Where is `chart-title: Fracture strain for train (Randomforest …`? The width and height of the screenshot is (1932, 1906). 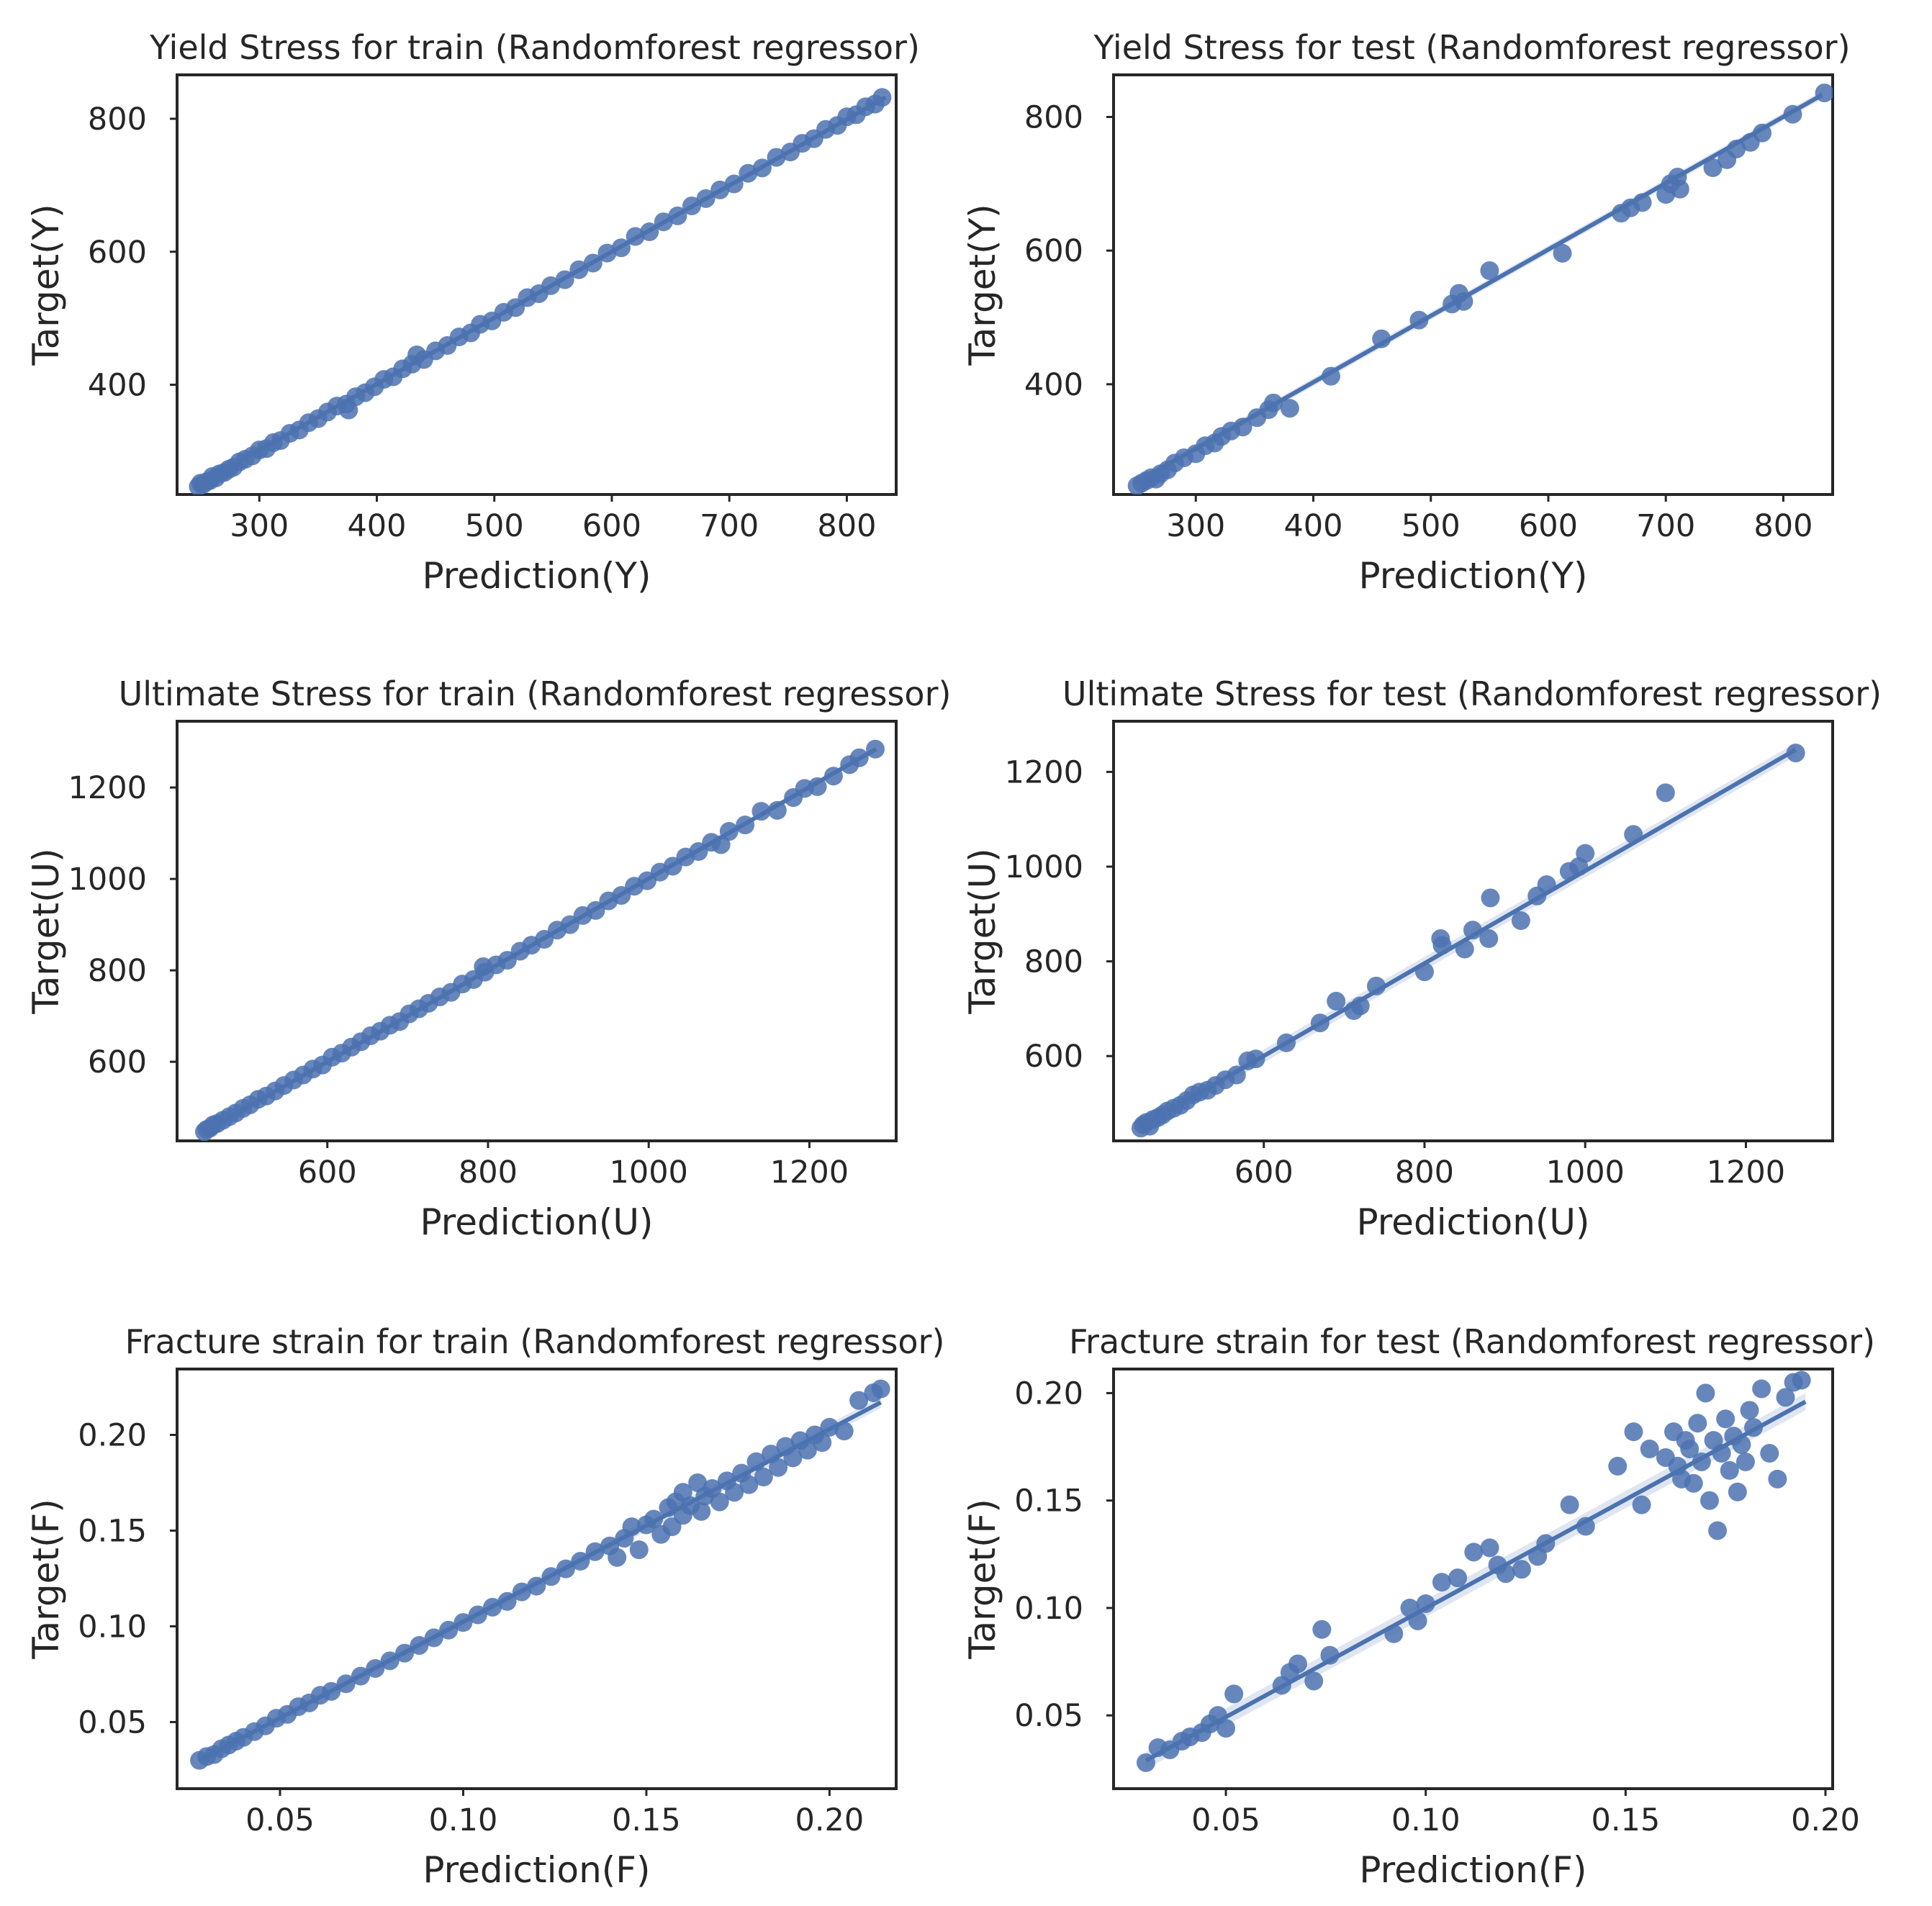
chart-title: Fracture strain for train (Randomforest … is located at coordinates (535, 1341).